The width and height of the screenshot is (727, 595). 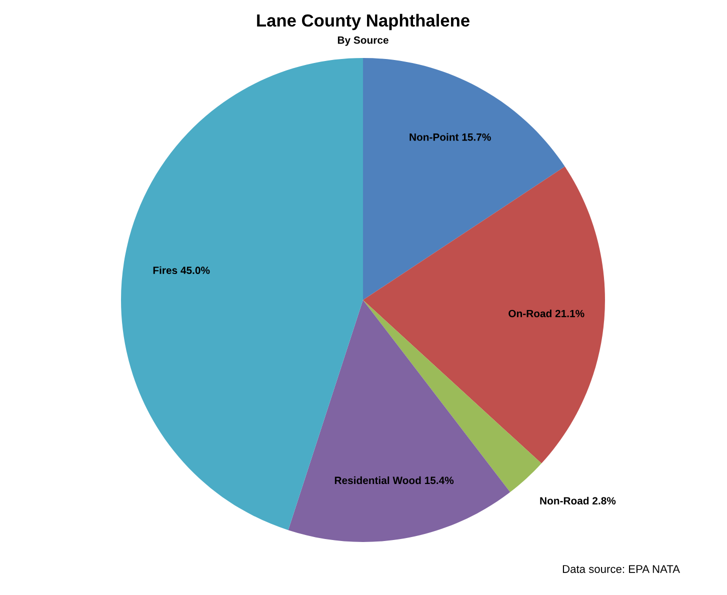 I want to click on slice-label: Fires 45.0%, so click(x=181, y=270).